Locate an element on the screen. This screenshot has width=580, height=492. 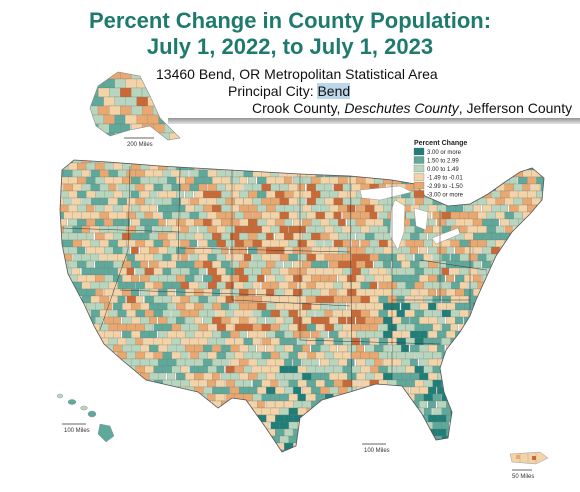
lake-michigan is located at coordinates (397, 225).